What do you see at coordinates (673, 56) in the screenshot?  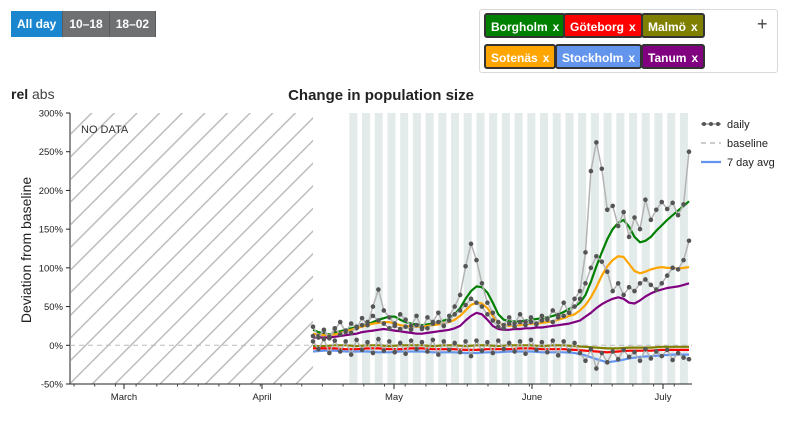 I see `location-tag-tanum: Tanum x` at bounding box center [673, 56].